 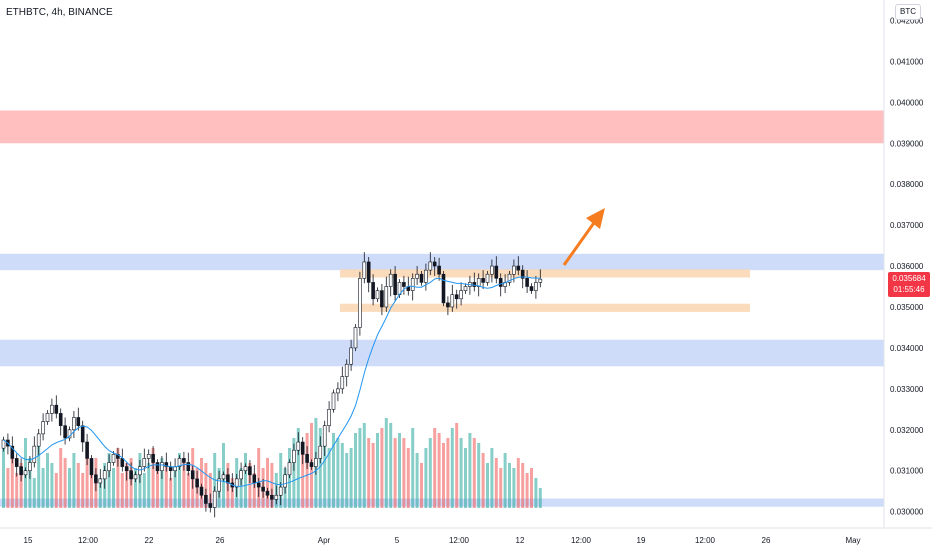 What do you see at coordinates (907, 348) in the screenshot?
I see `price-tick-label: 0.034000` at bounding box center [907, 348].